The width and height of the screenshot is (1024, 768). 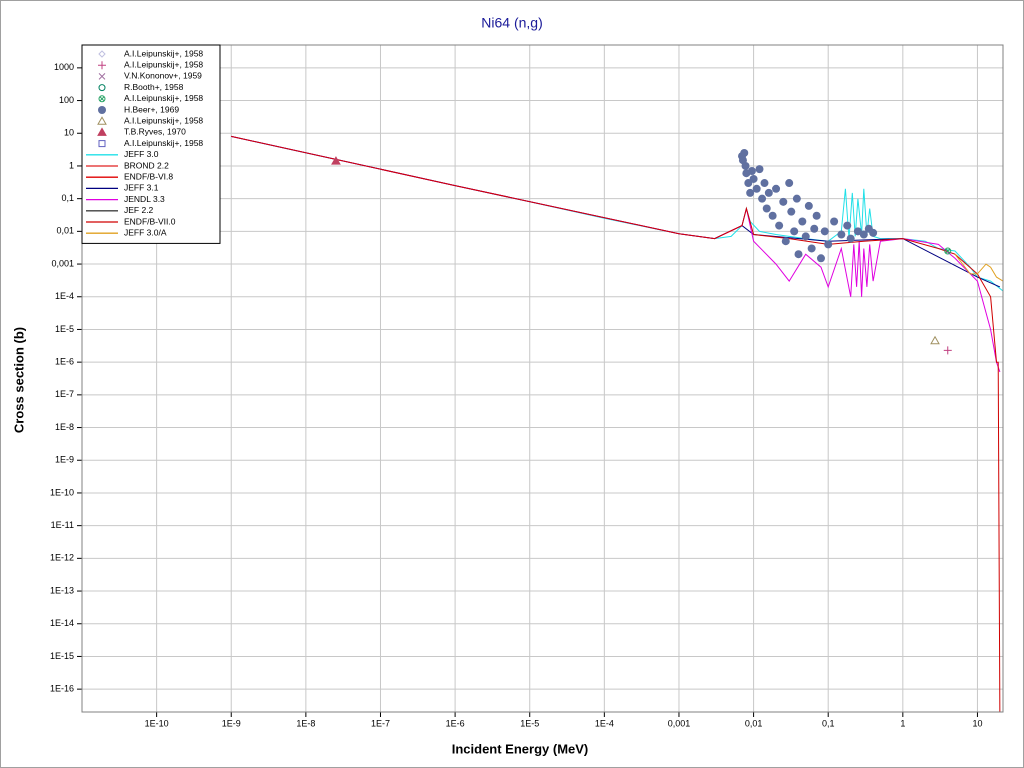 I want to click on legend-label: ENDF/B-VII.0, so click(x=150, y=221).